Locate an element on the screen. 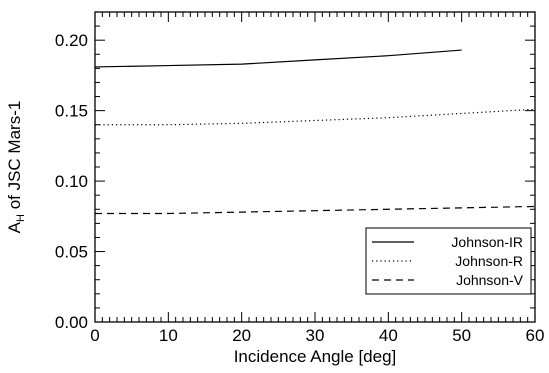  series-line-johnson-r is located at coordinates (315, 117).